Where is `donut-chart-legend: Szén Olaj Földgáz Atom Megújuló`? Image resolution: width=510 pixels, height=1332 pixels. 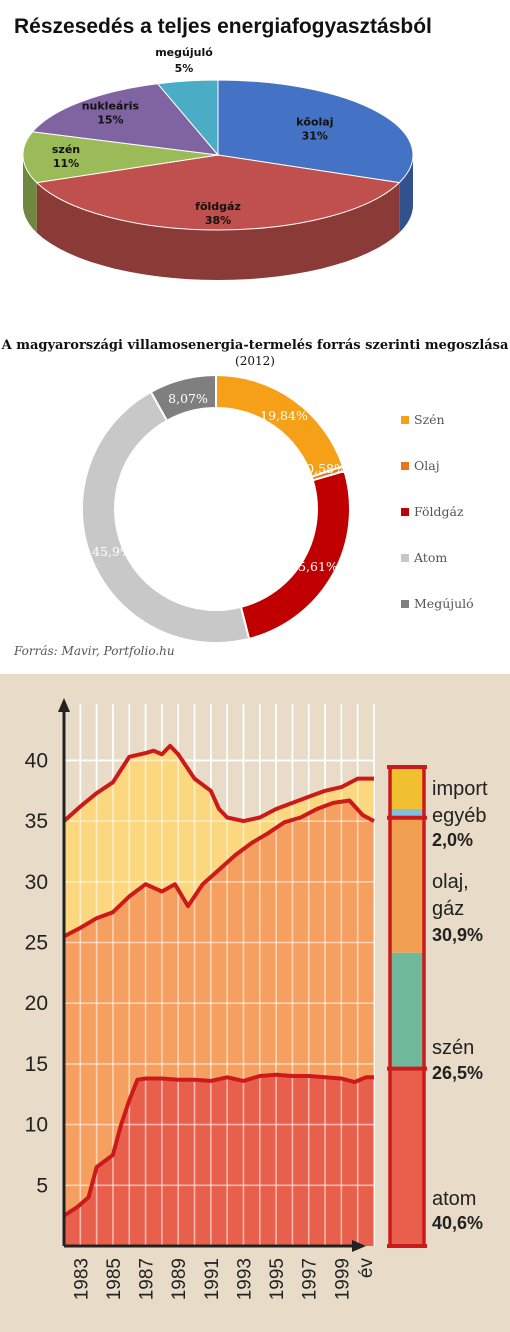
donut-chart-legend: Szén Olaj Földgáz Atom Megújuló is located at coordinates (437, 511).